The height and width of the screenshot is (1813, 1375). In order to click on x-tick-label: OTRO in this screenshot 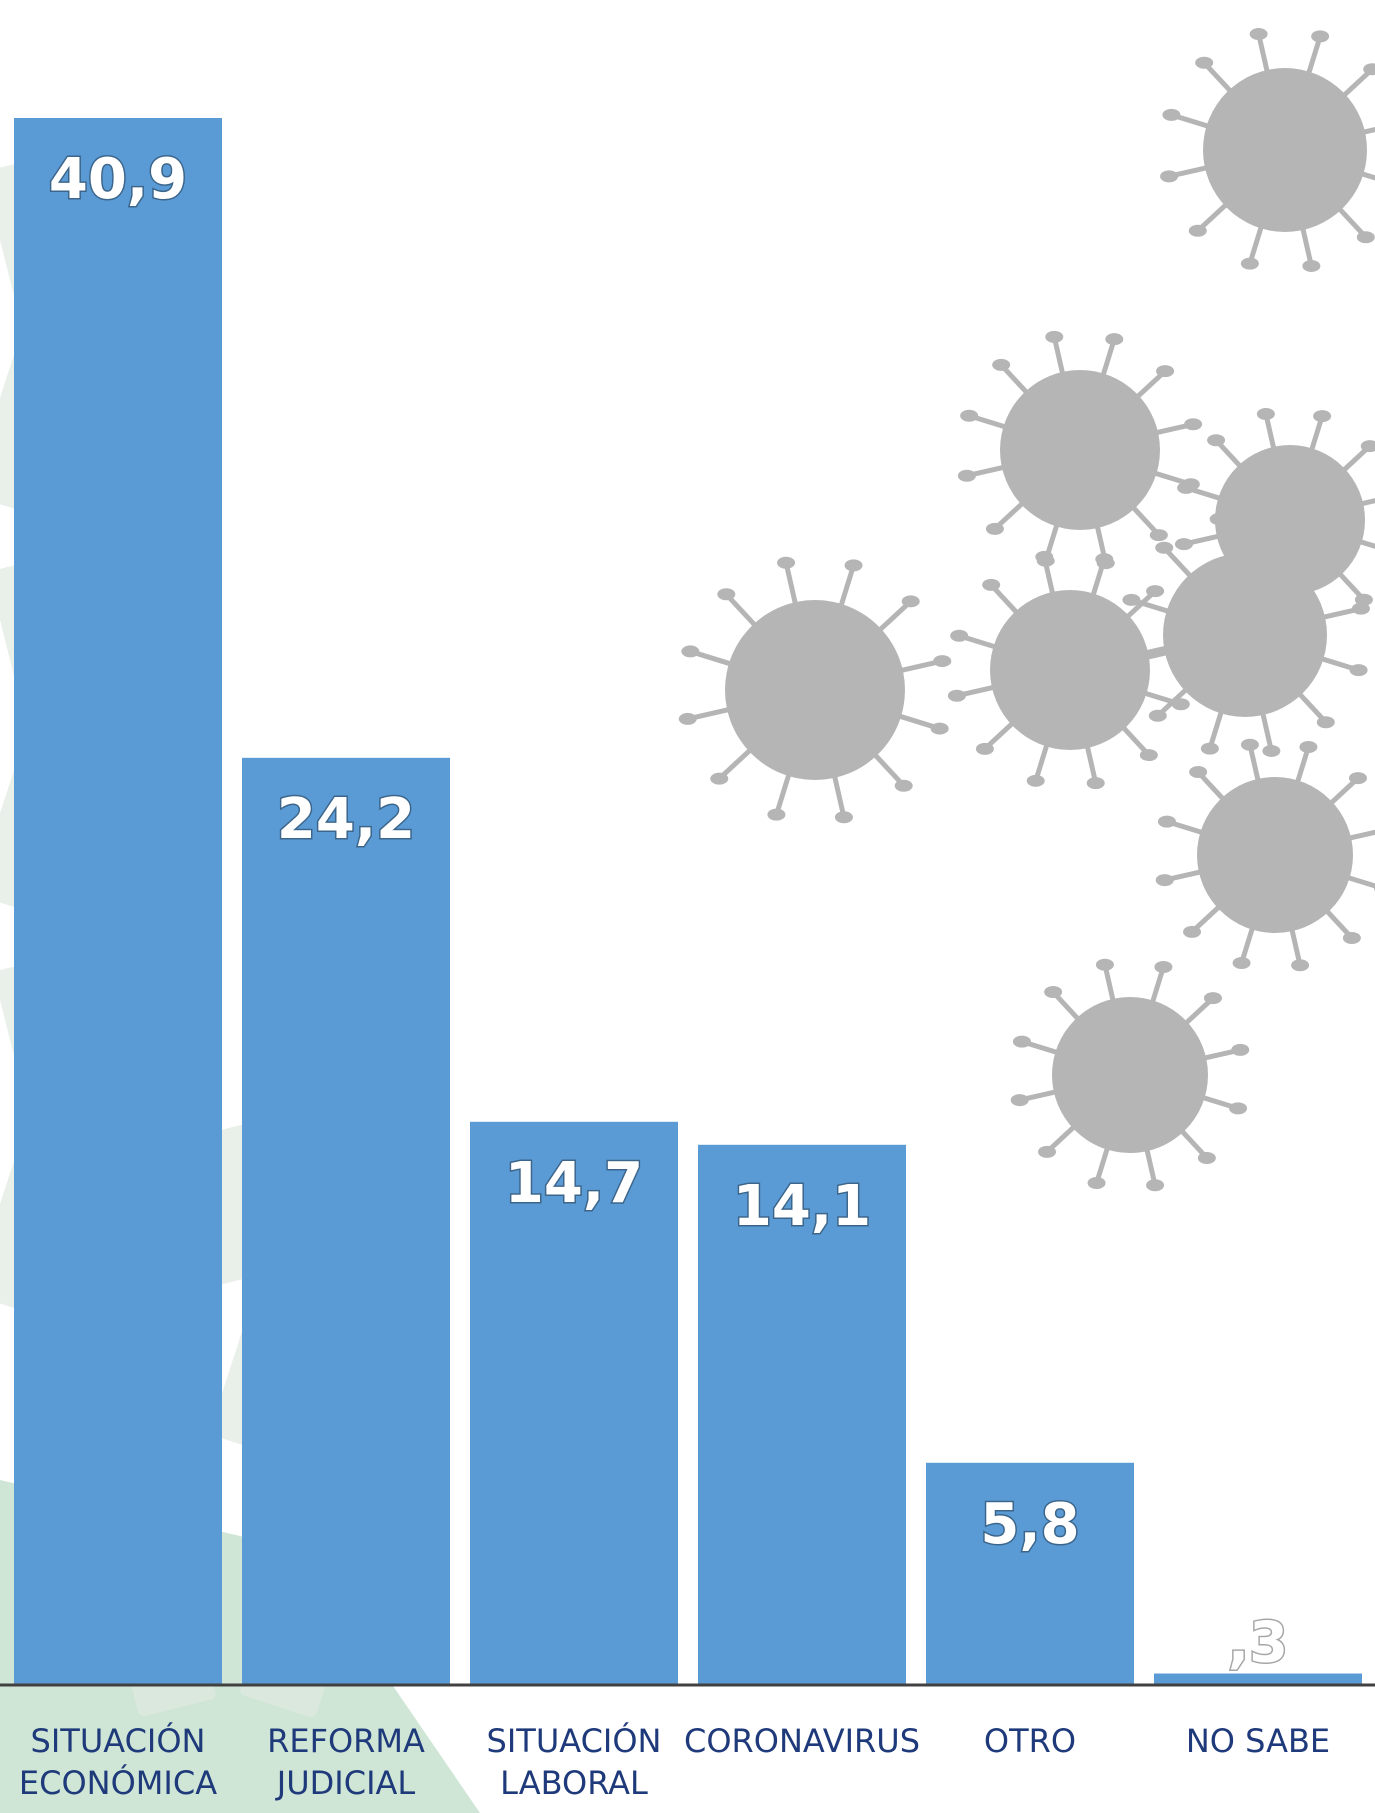, I will do `click(1030, 1741)`.